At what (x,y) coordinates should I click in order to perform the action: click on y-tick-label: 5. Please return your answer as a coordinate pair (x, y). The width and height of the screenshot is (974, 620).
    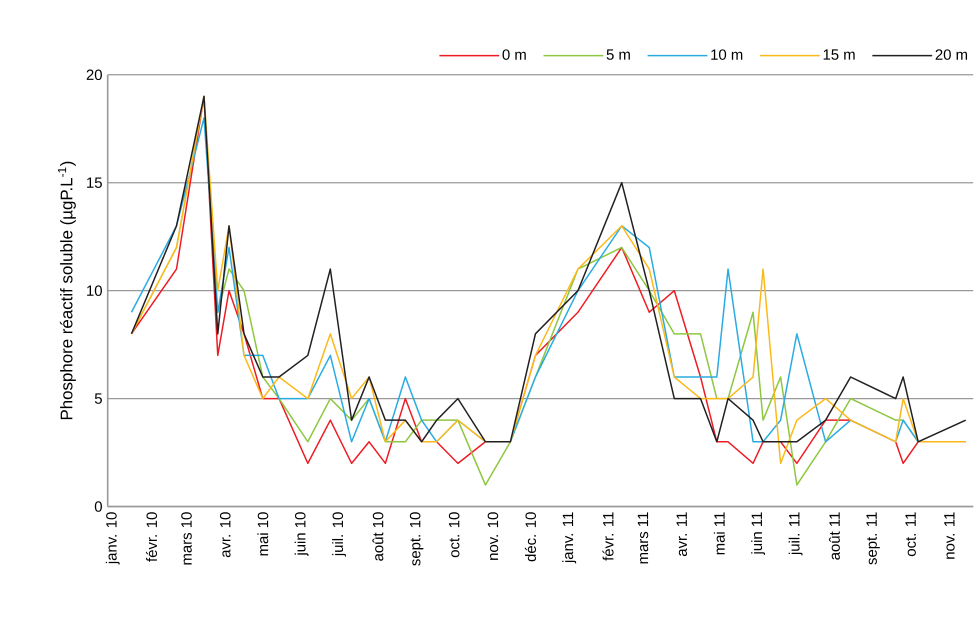
    Looking at the image, I should click on (98, 398).